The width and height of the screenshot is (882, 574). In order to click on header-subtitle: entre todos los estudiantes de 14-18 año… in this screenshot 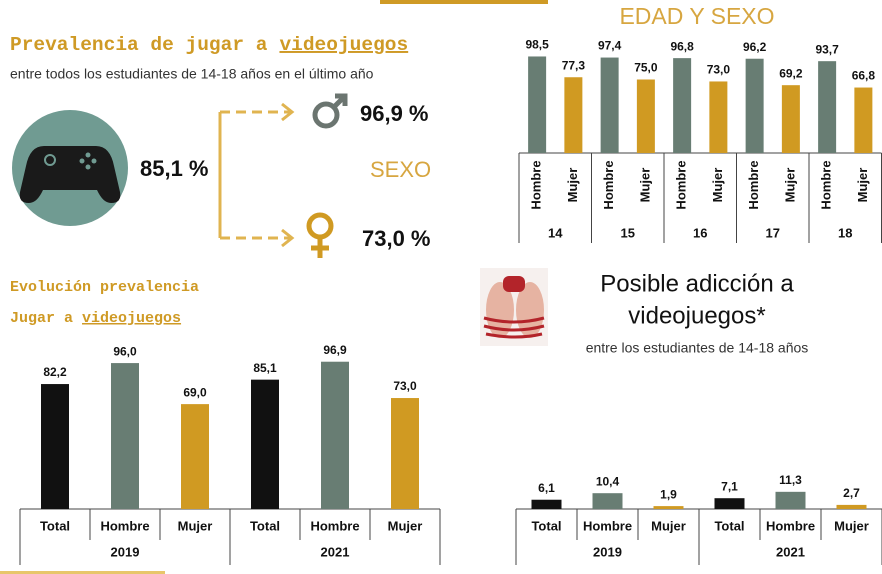, I will do `click(192, 74)`.